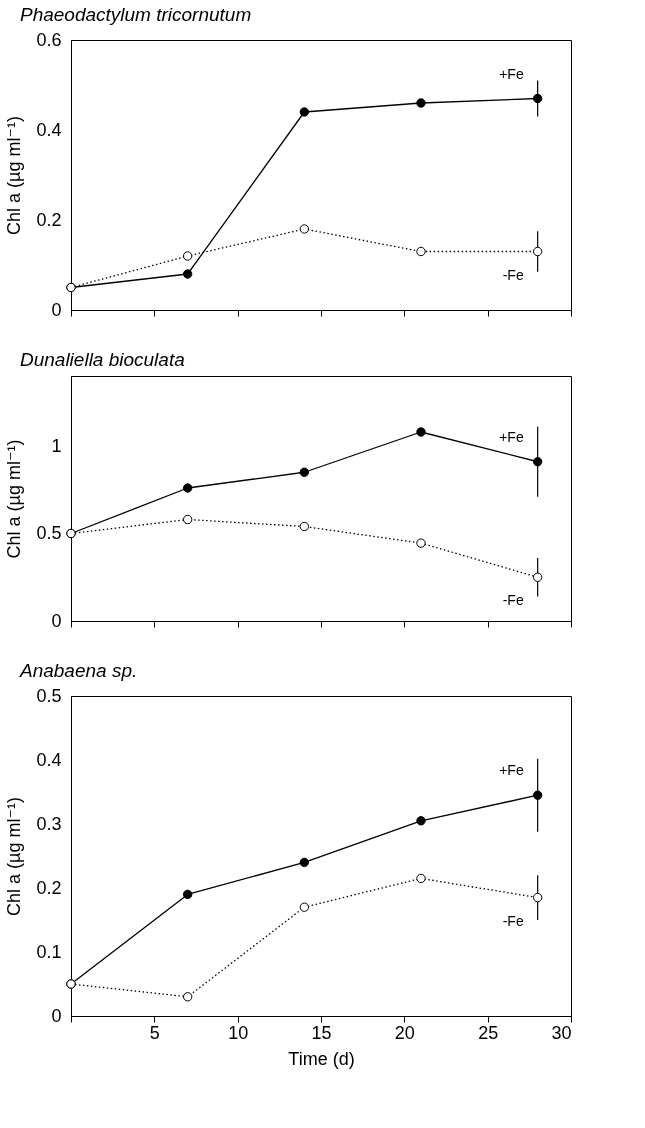 This screenshot has width=645, height=1128. Describe the element at coordinates (49, 39) in the screenshot. I see `y-tick-label: 0.6` at that location.